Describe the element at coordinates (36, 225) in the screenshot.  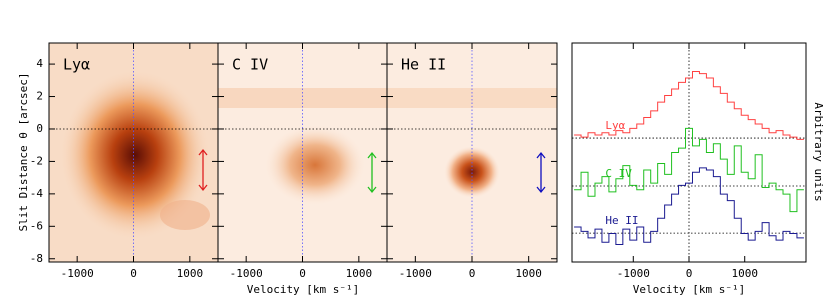
I see `y-tick-label: -6` at that location.